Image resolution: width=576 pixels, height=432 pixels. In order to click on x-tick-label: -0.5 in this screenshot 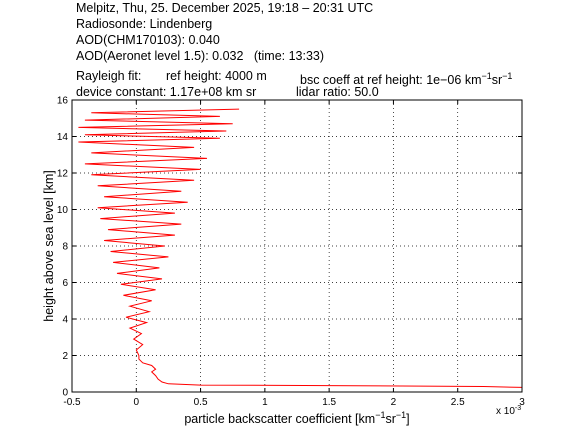, I will do `click(72, 402)`.